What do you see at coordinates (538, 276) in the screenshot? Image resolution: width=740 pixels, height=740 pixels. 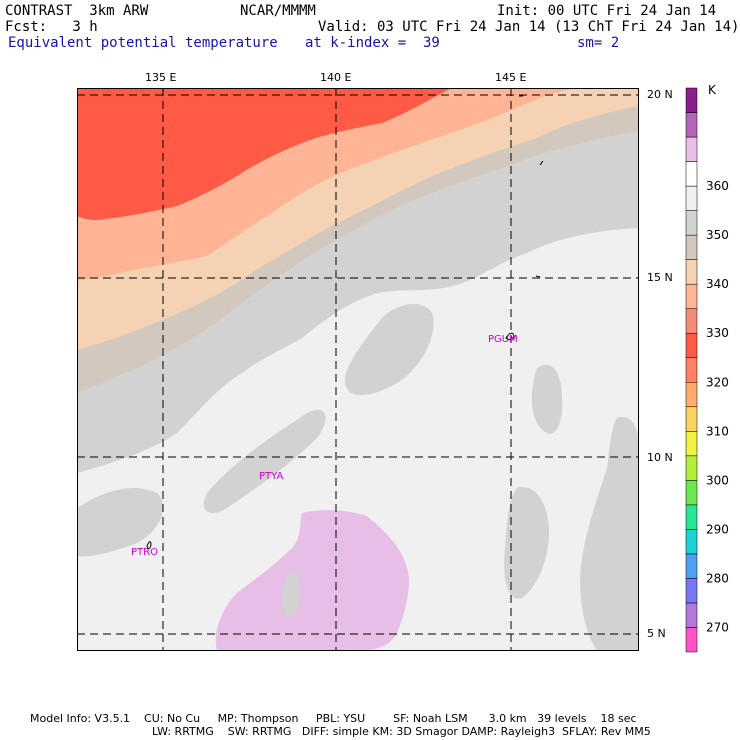 I see `island-small-mark` at bounding box center [538, 276].